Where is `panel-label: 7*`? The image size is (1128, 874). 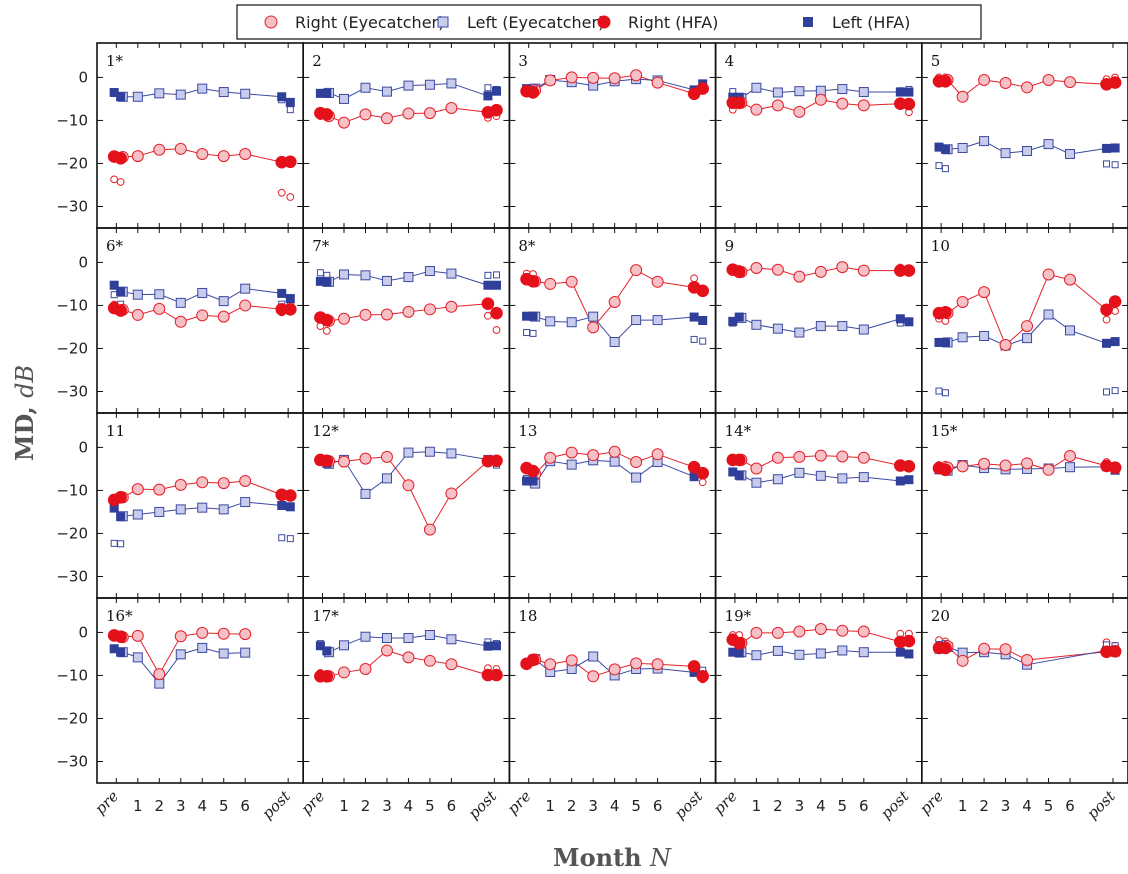 panel-label: 7* is located at coordinates (321, 246).